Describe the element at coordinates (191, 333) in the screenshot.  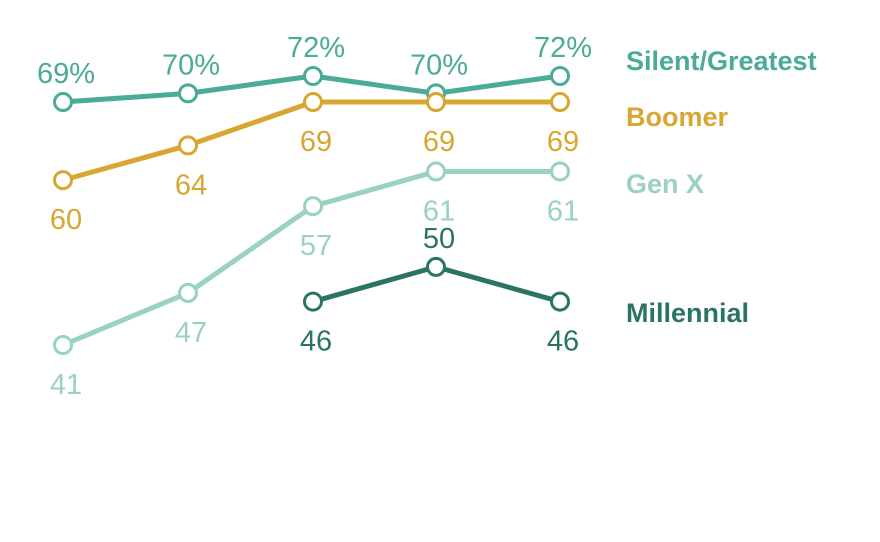
I see `data-label-gen-x: 47` at that location.